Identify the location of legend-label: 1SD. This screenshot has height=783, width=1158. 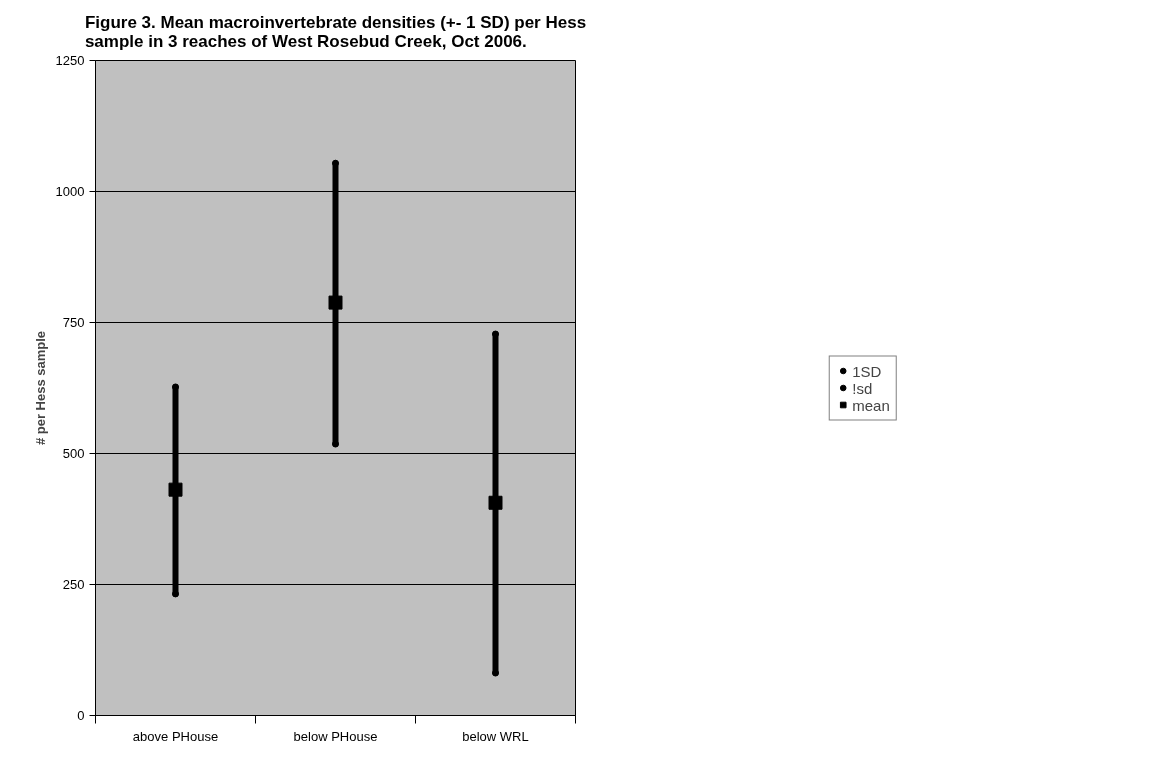
(867, 370).